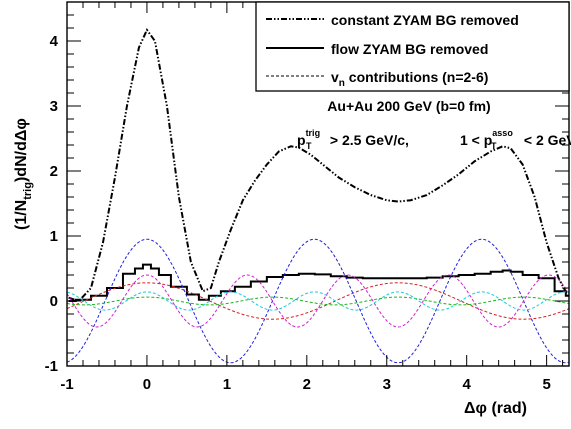 This screenshot has width=571, height=429. Describe the element at coordinates (301, 140) in the screenshot. I see `annotation-p1: p` at that location.